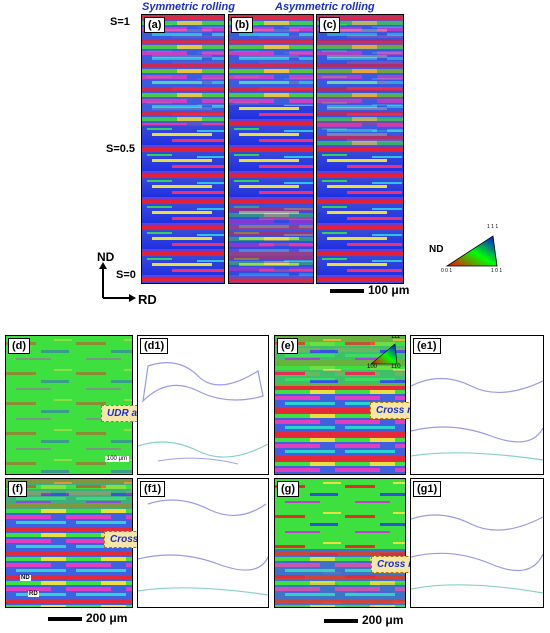  Describe the element at coordinates (203, 543) in the screenshot. I see `grain-map-f1: (f1)` at that location.